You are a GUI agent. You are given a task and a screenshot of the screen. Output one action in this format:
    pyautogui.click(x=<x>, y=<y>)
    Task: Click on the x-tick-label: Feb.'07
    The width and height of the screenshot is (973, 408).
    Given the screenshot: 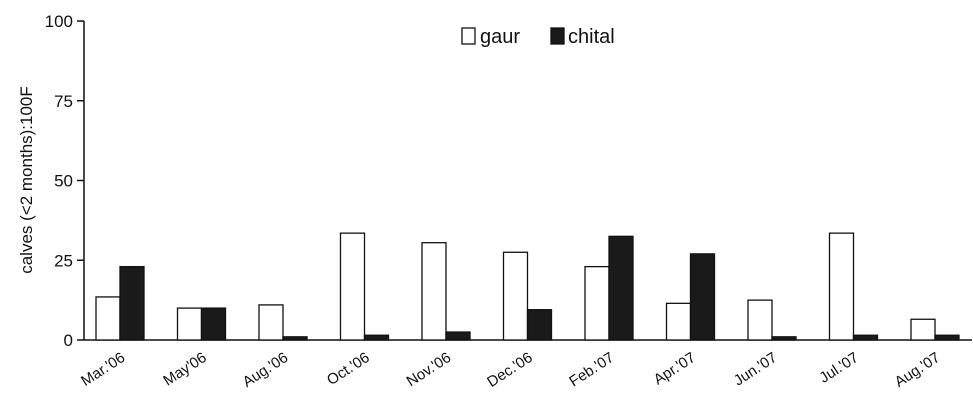 What is the action you would take?
    pyautogui.click(x=591, y=369)
    